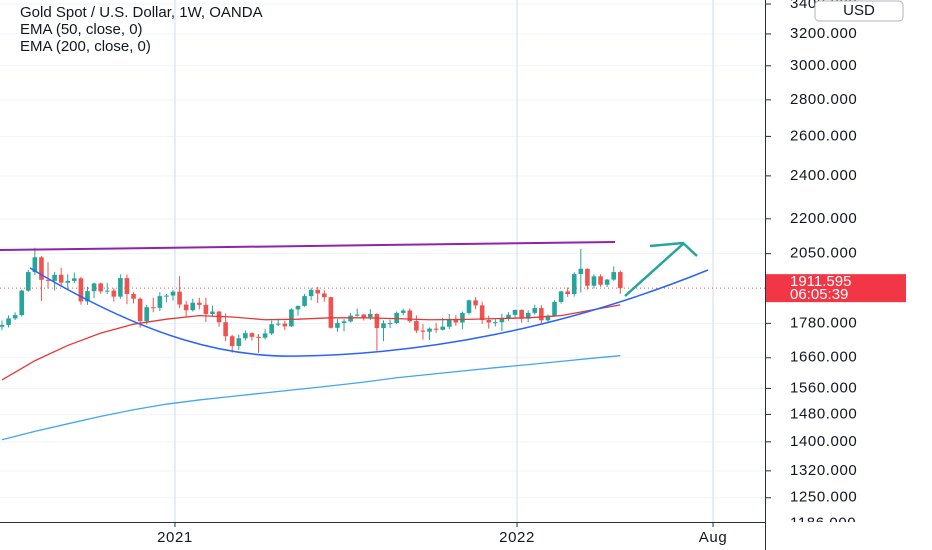 The width and height of the screenshot is (932, 550). I want to click on y-tick-label: 2400.000, so click(823, 175).